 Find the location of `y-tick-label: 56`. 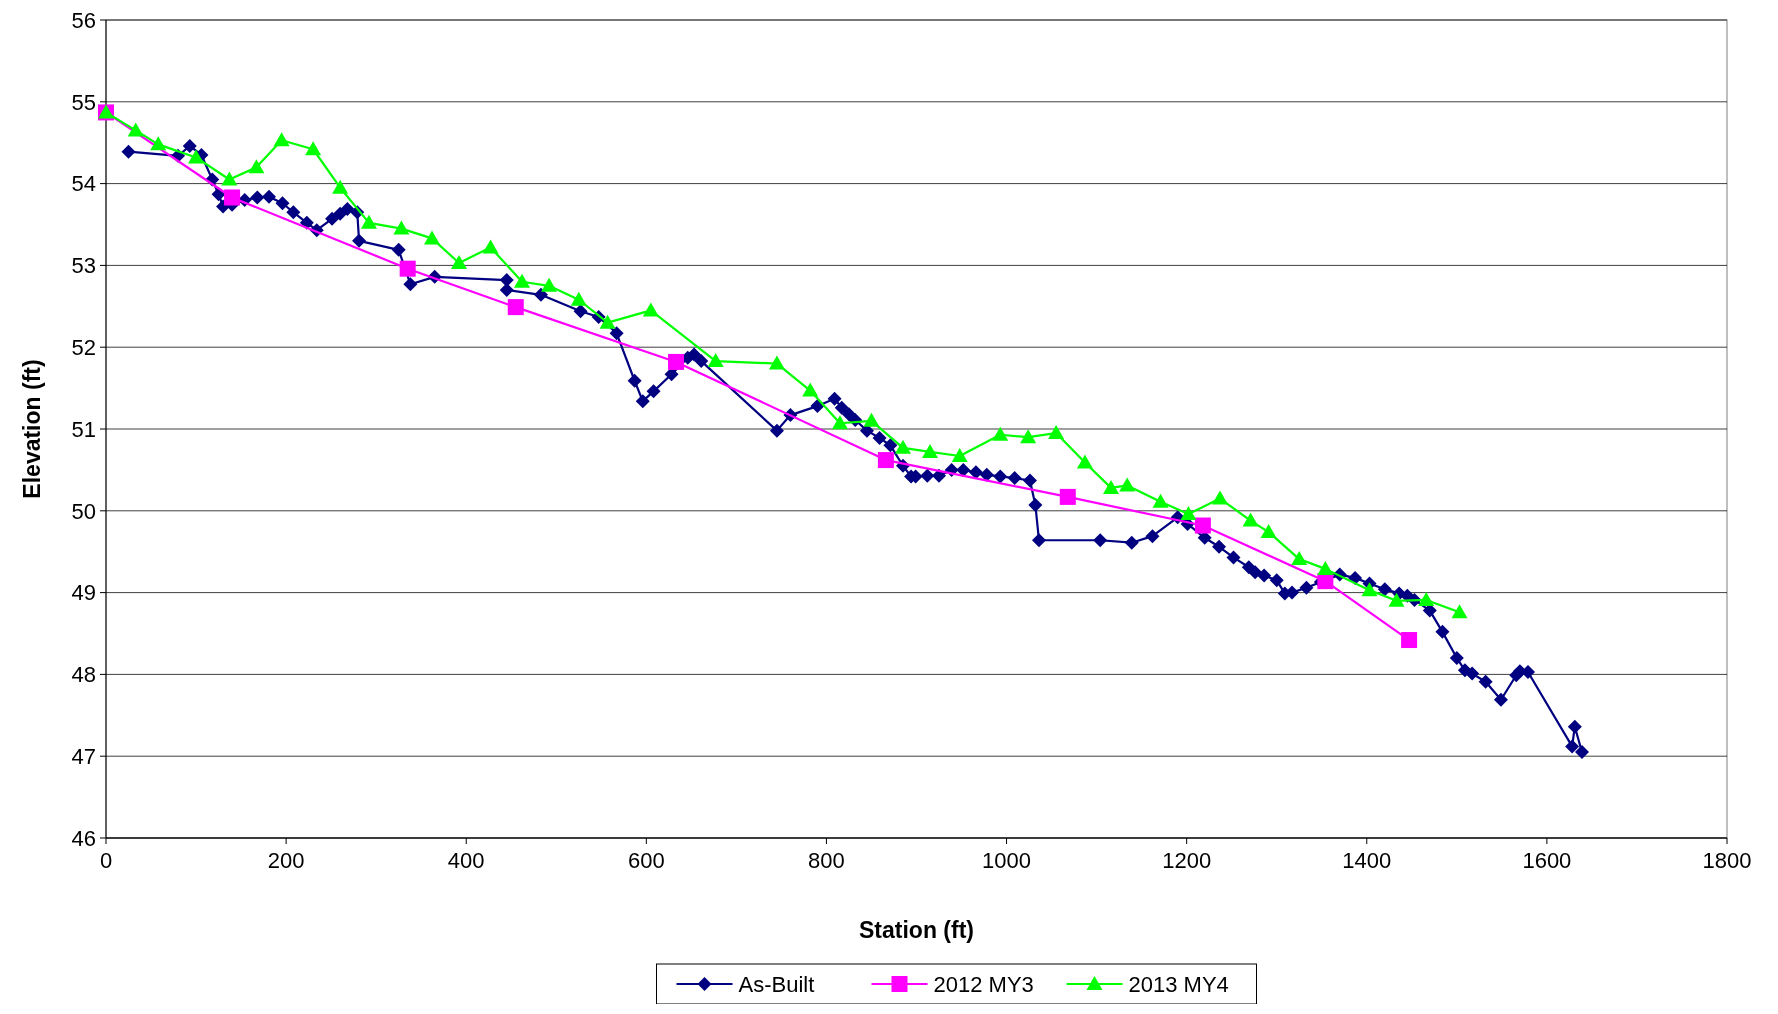

y-tick-label: 56 is located at coordinates (83, 20).